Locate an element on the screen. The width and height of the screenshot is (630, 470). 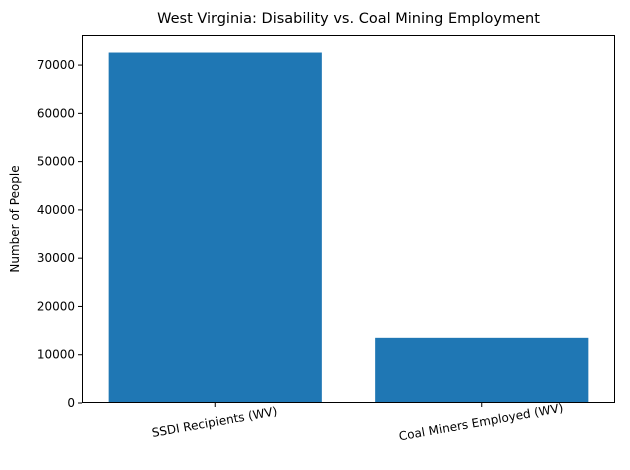
y-tick-label: 0 is located at coordinates (71, 403).